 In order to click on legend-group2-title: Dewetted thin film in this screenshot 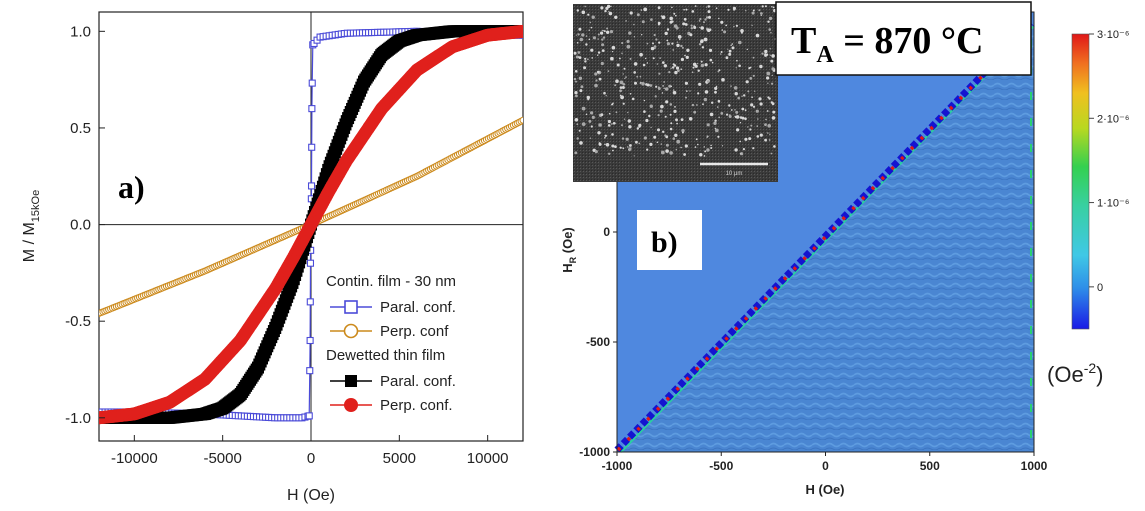, I will do `click(385, 355)`.